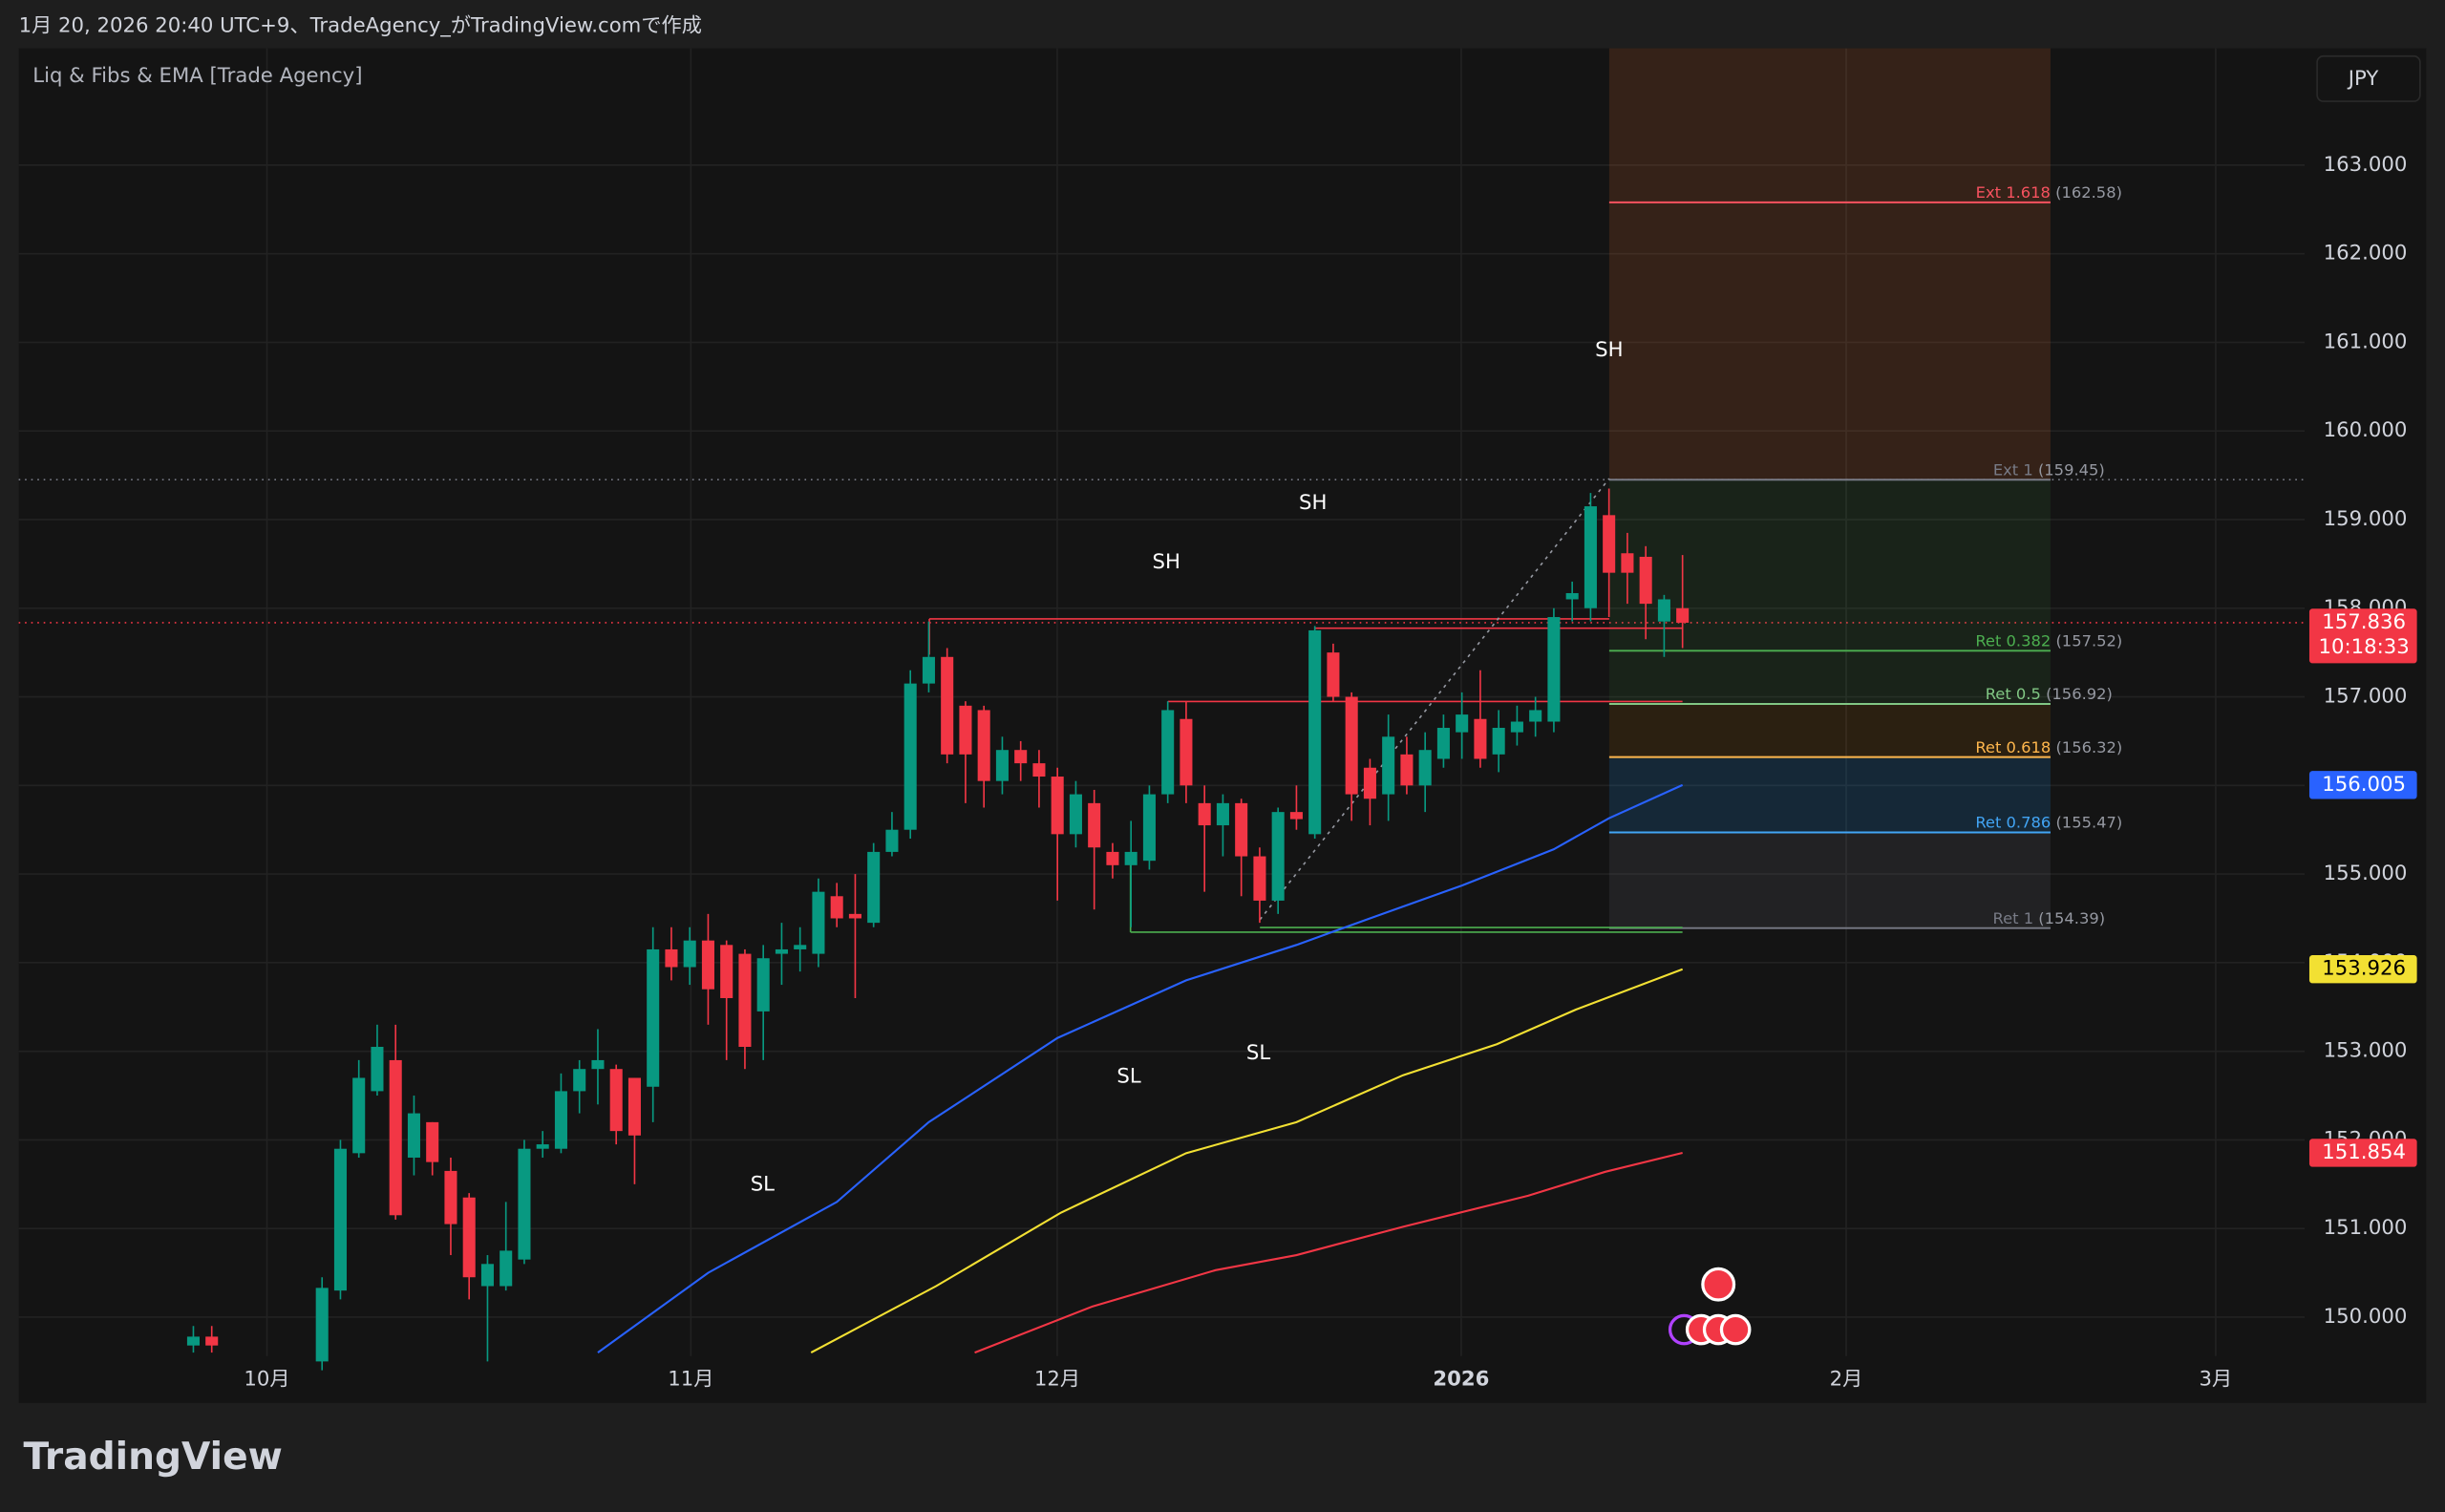 Image resolution: width=2445 pixels, height=1512 pixels. What do you see at coordinates (2088, 822) in the screenshot?
I see `fib-value: (155.47)` at bounding box center [2088, 822].